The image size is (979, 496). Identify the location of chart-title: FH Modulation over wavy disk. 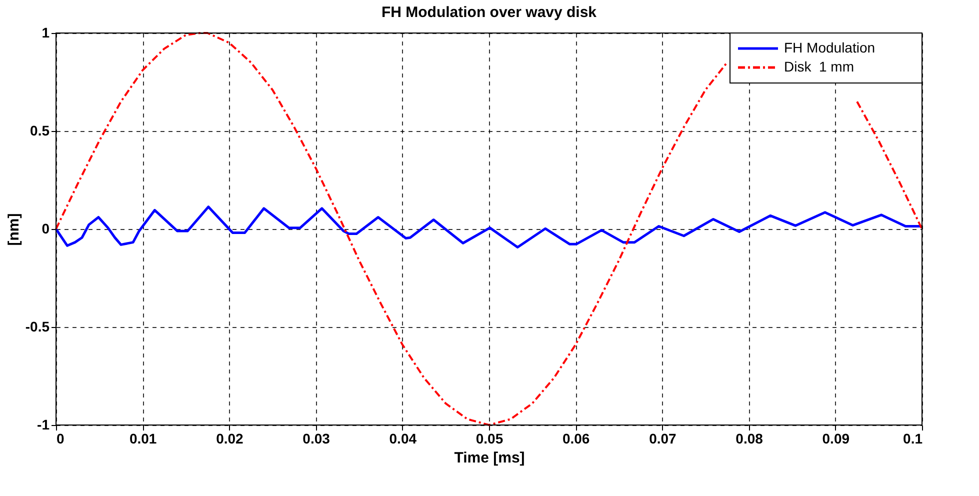
(489, 12).